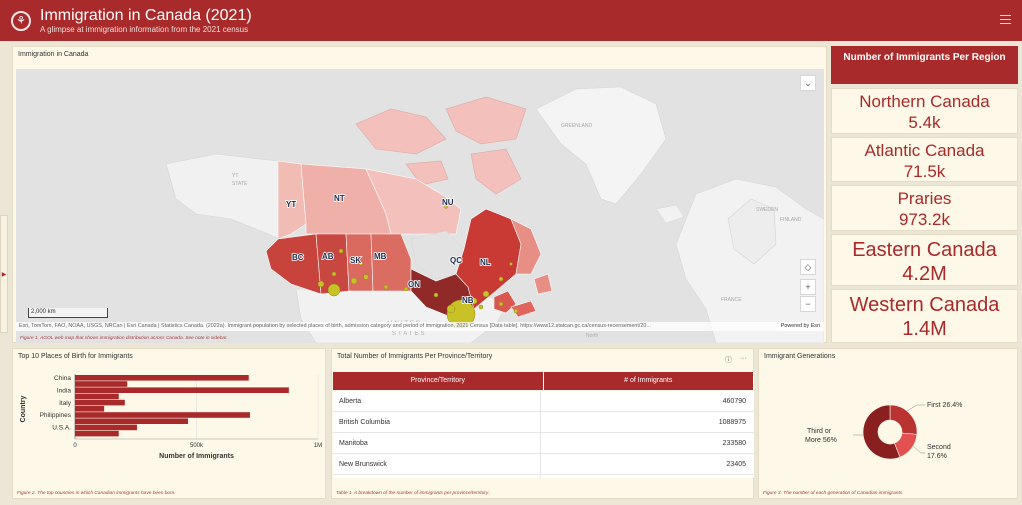  Describe the element at coordinates (924, 171) in the screenshot. I see `region-value: 71.5k` at that location.